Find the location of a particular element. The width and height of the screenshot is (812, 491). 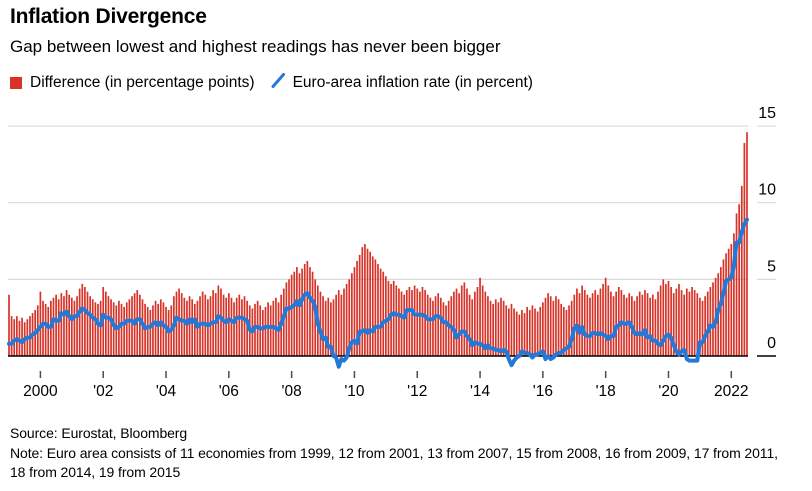

x-axis: 2000 '02 '04 '06 '08 '10 '12 '14 '16 '18 '20 2022 is located at coordinates (386, 385).